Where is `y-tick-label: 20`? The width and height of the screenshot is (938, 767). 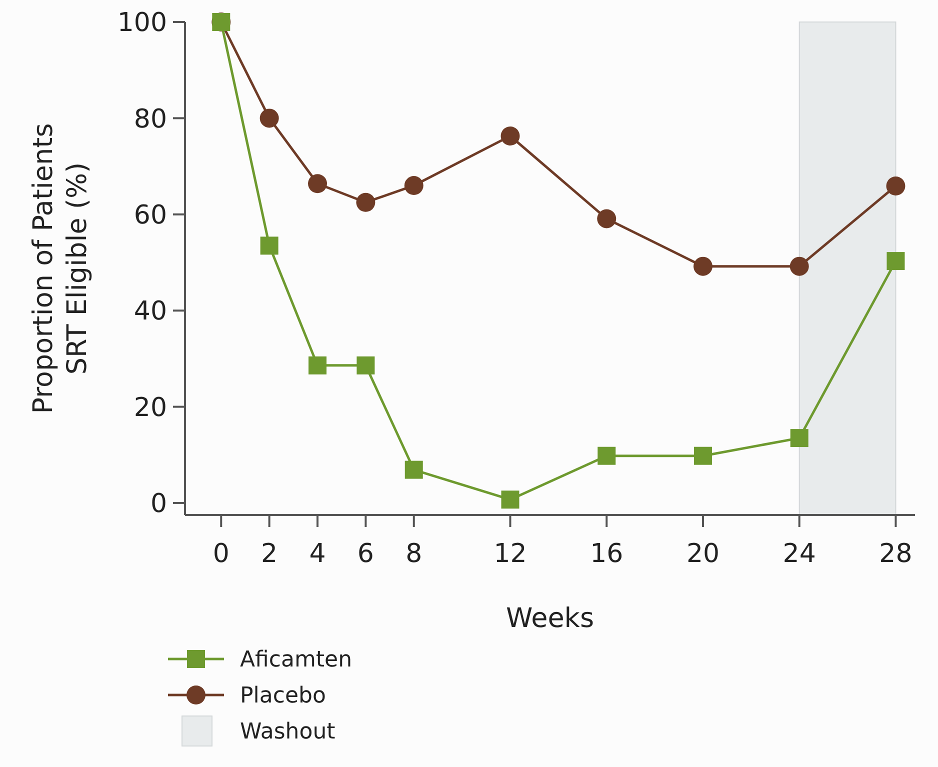
y-tick-label: 20 is located at coordinates (150, 407).